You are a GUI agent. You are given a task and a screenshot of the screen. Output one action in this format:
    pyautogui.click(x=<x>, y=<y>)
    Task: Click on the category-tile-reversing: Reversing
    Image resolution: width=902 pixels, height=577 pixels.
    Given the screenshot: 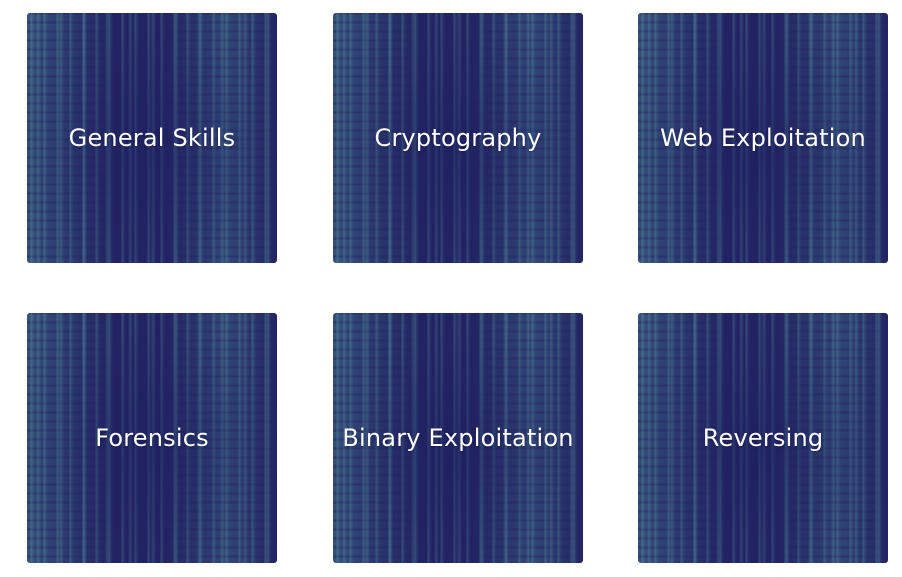 What is the action you would take?
    pyautogui.click(x=763, y=438)
    